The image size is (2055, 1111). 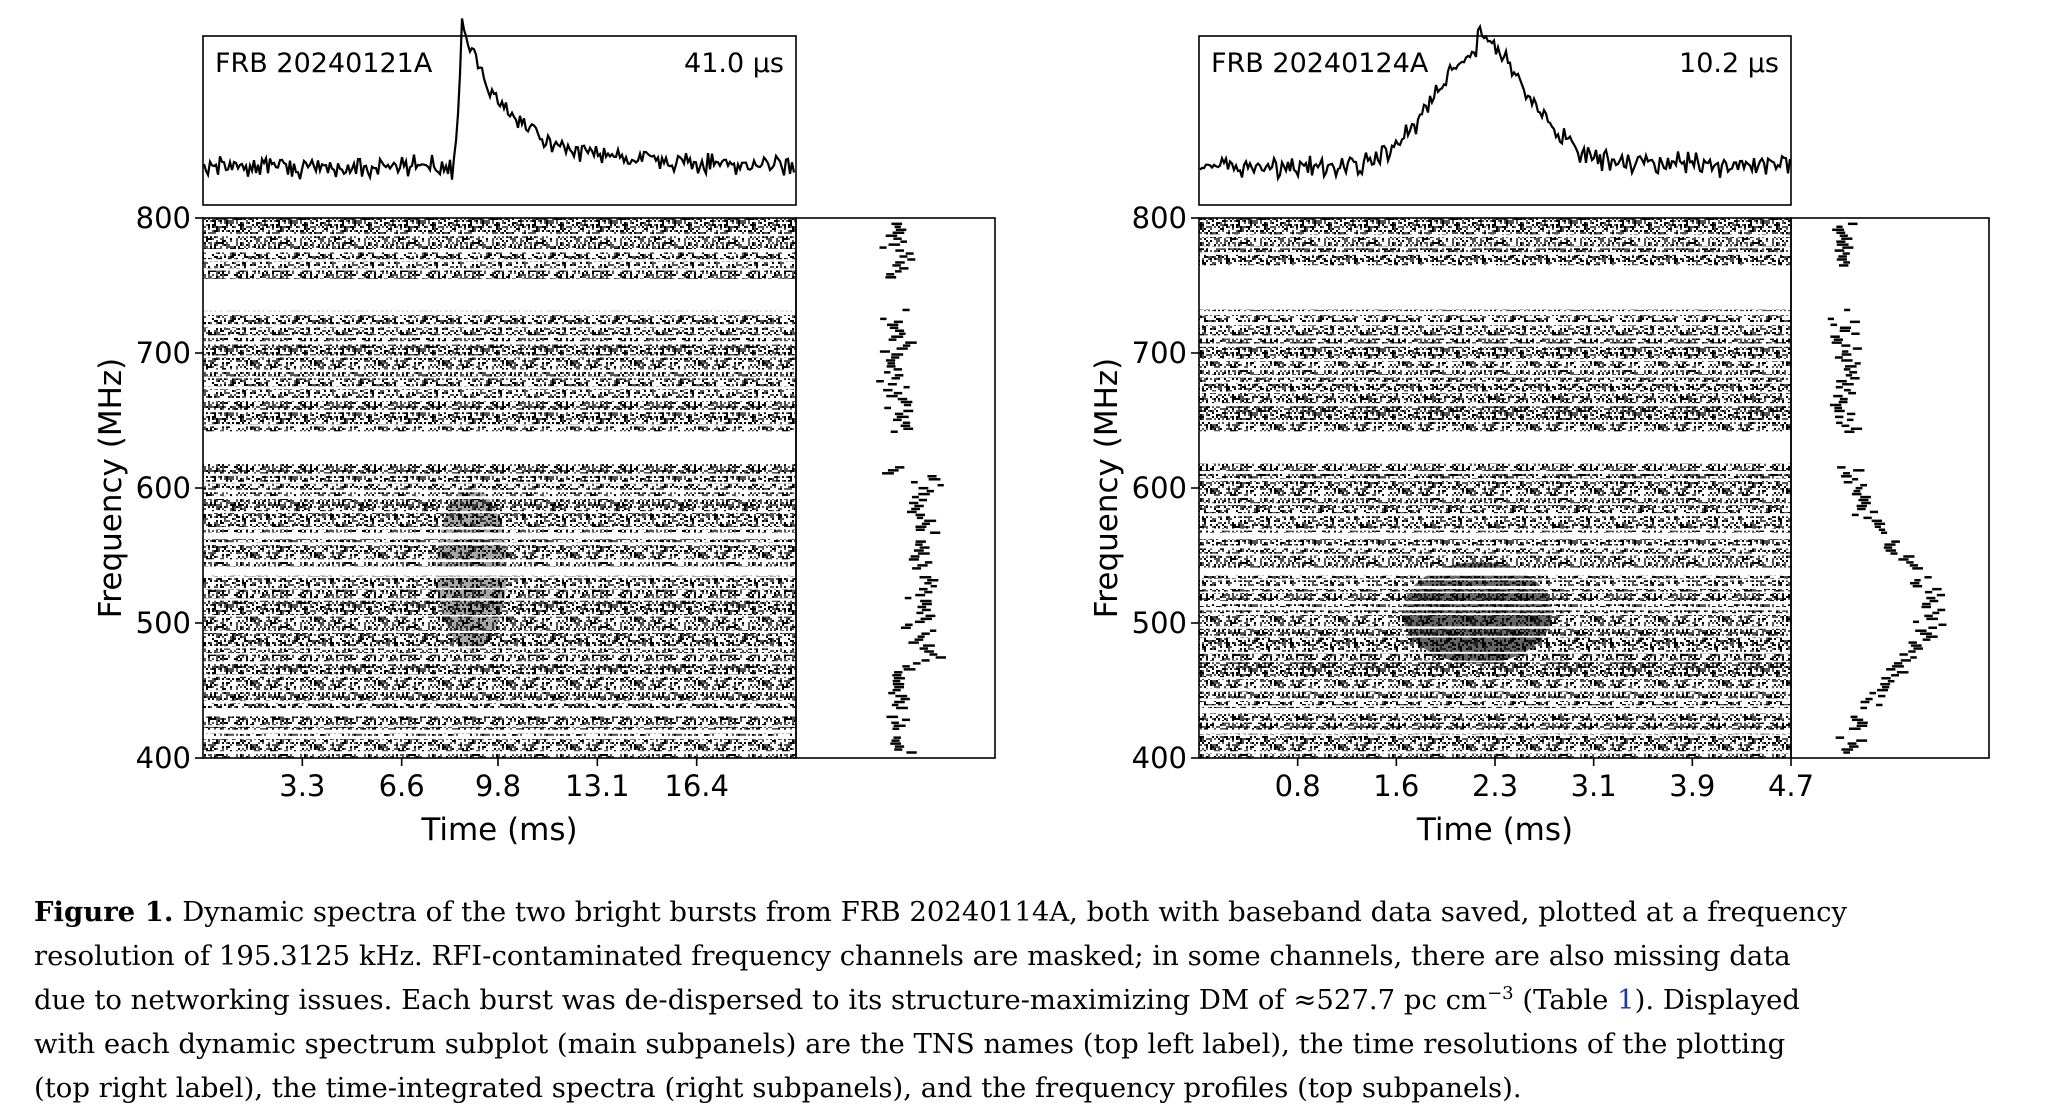 I want to click on x-tick-label: 4.7, so click(x=1791, y=786).